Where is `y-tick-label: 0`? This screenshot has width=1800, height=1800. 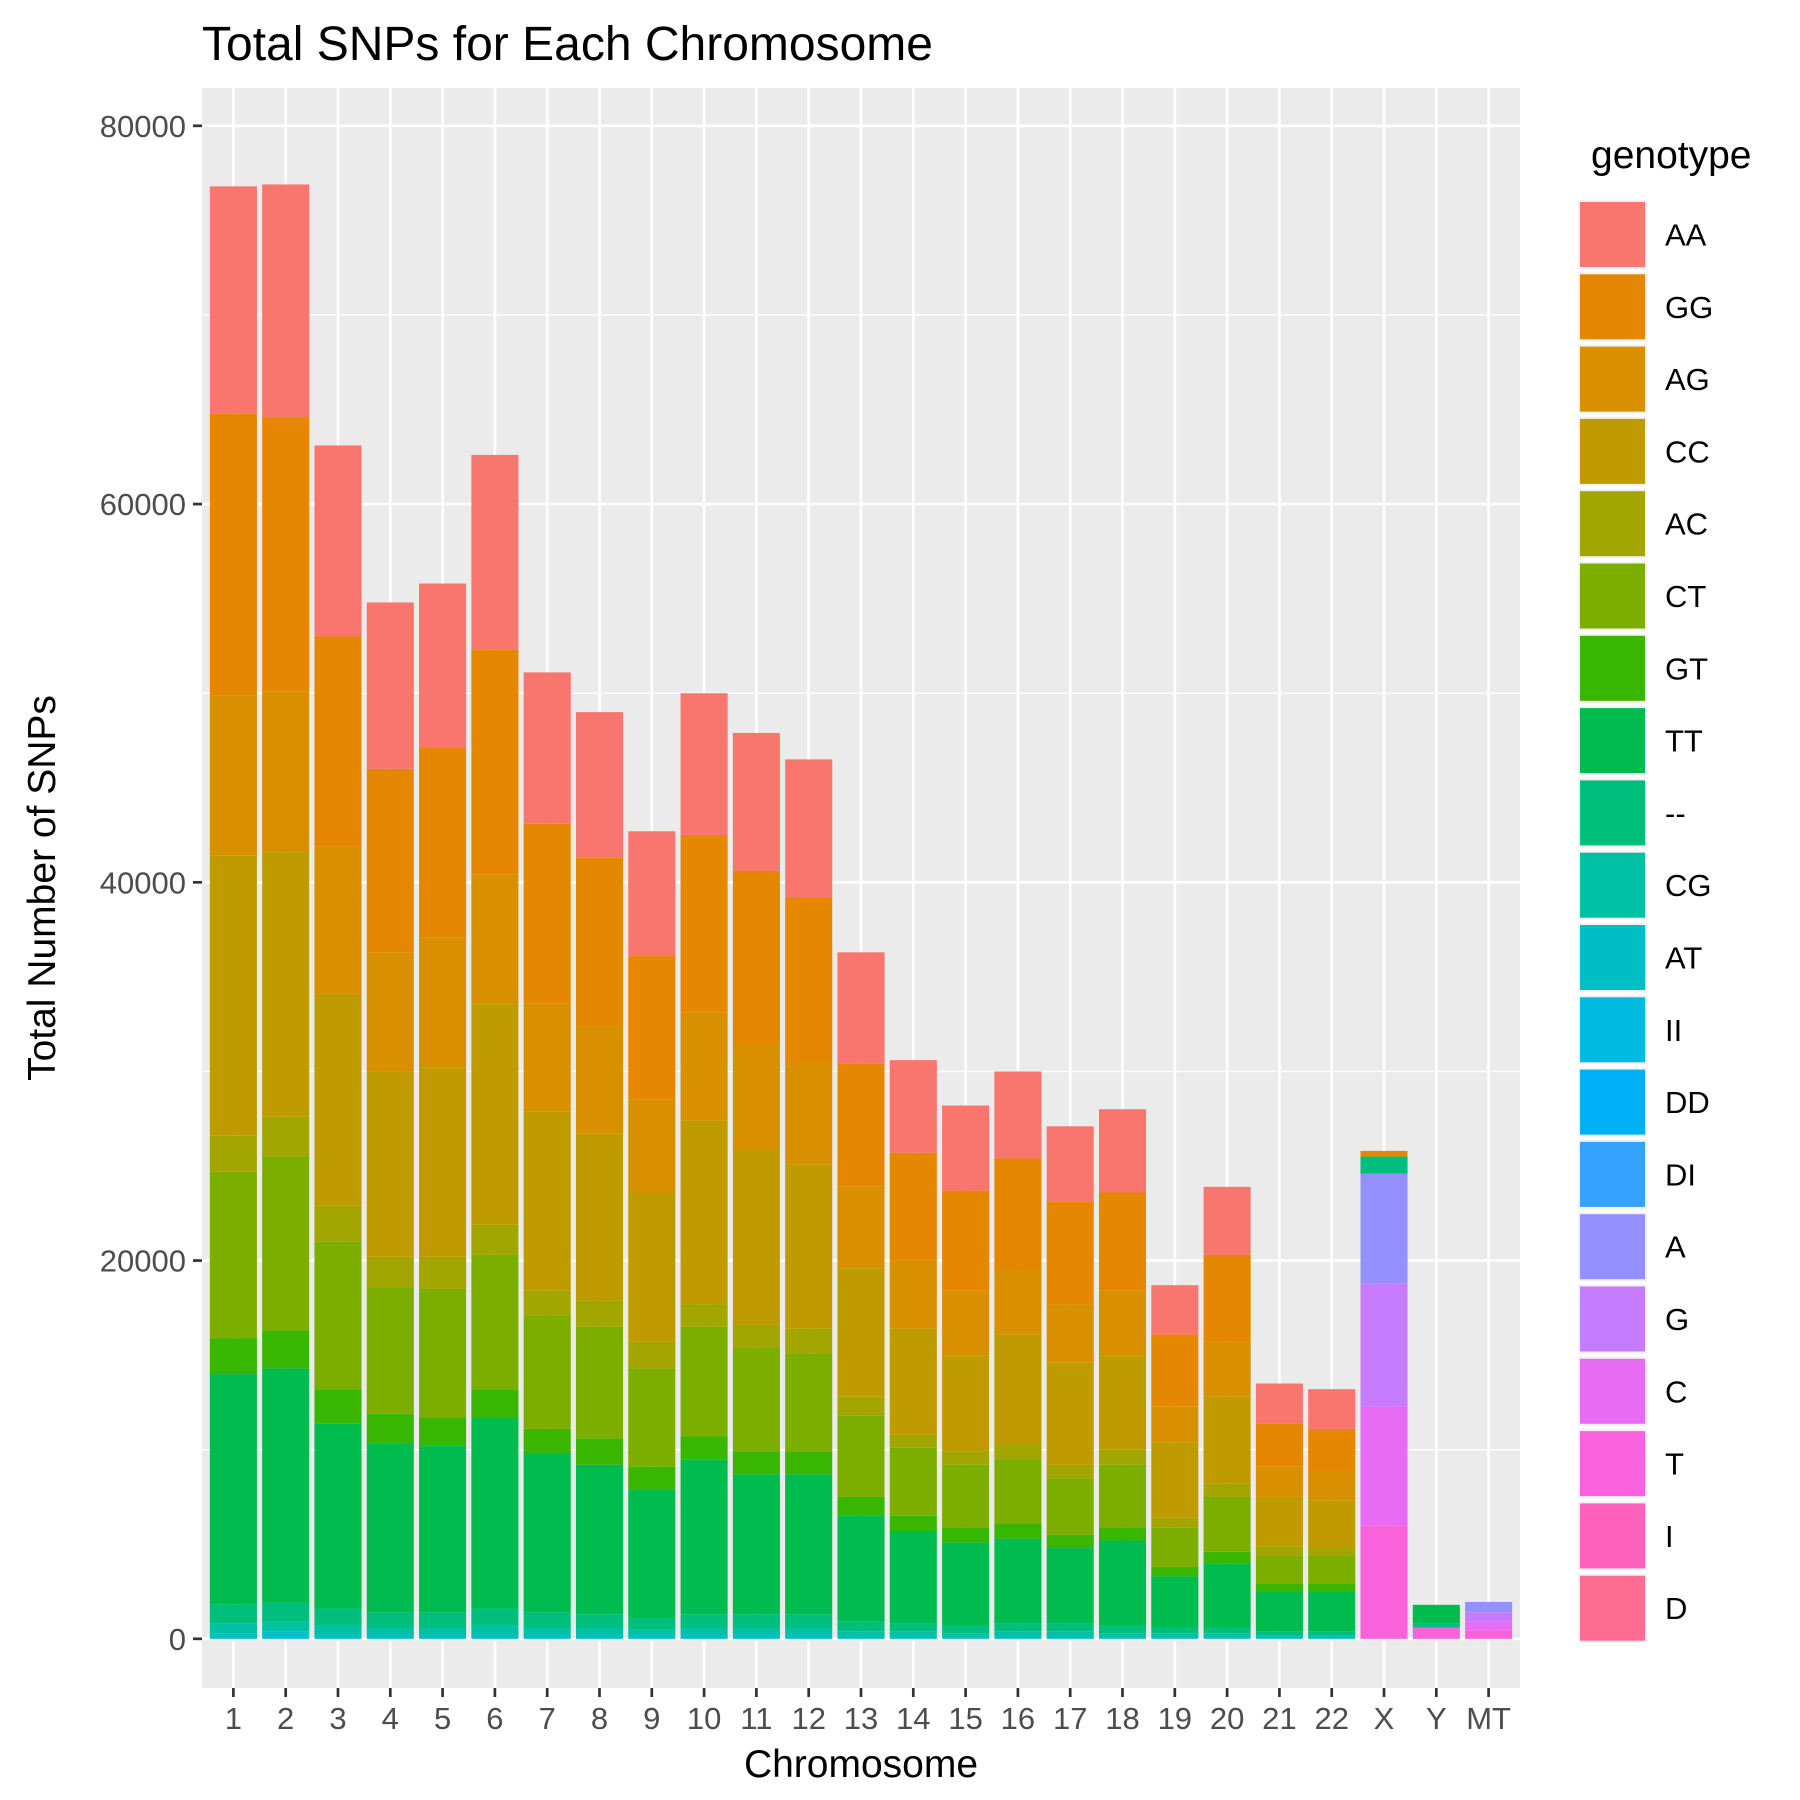
y-tick-label: 0 is located at coordinates (177, 1639).